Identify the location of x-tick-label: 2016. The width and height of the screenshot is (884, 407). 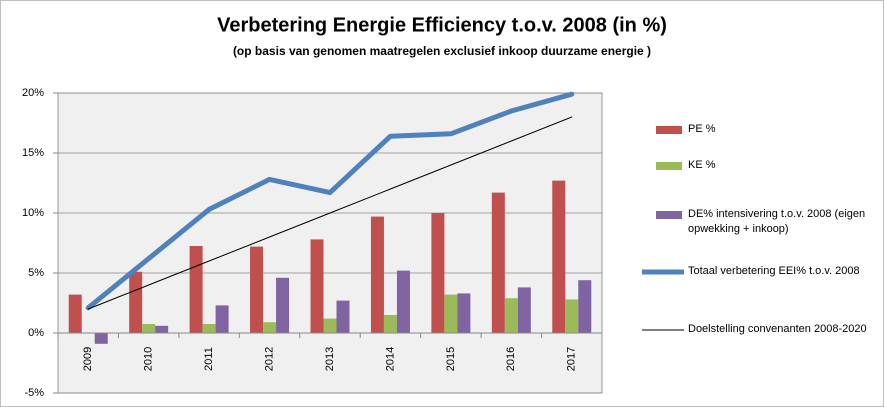
(511, 359).